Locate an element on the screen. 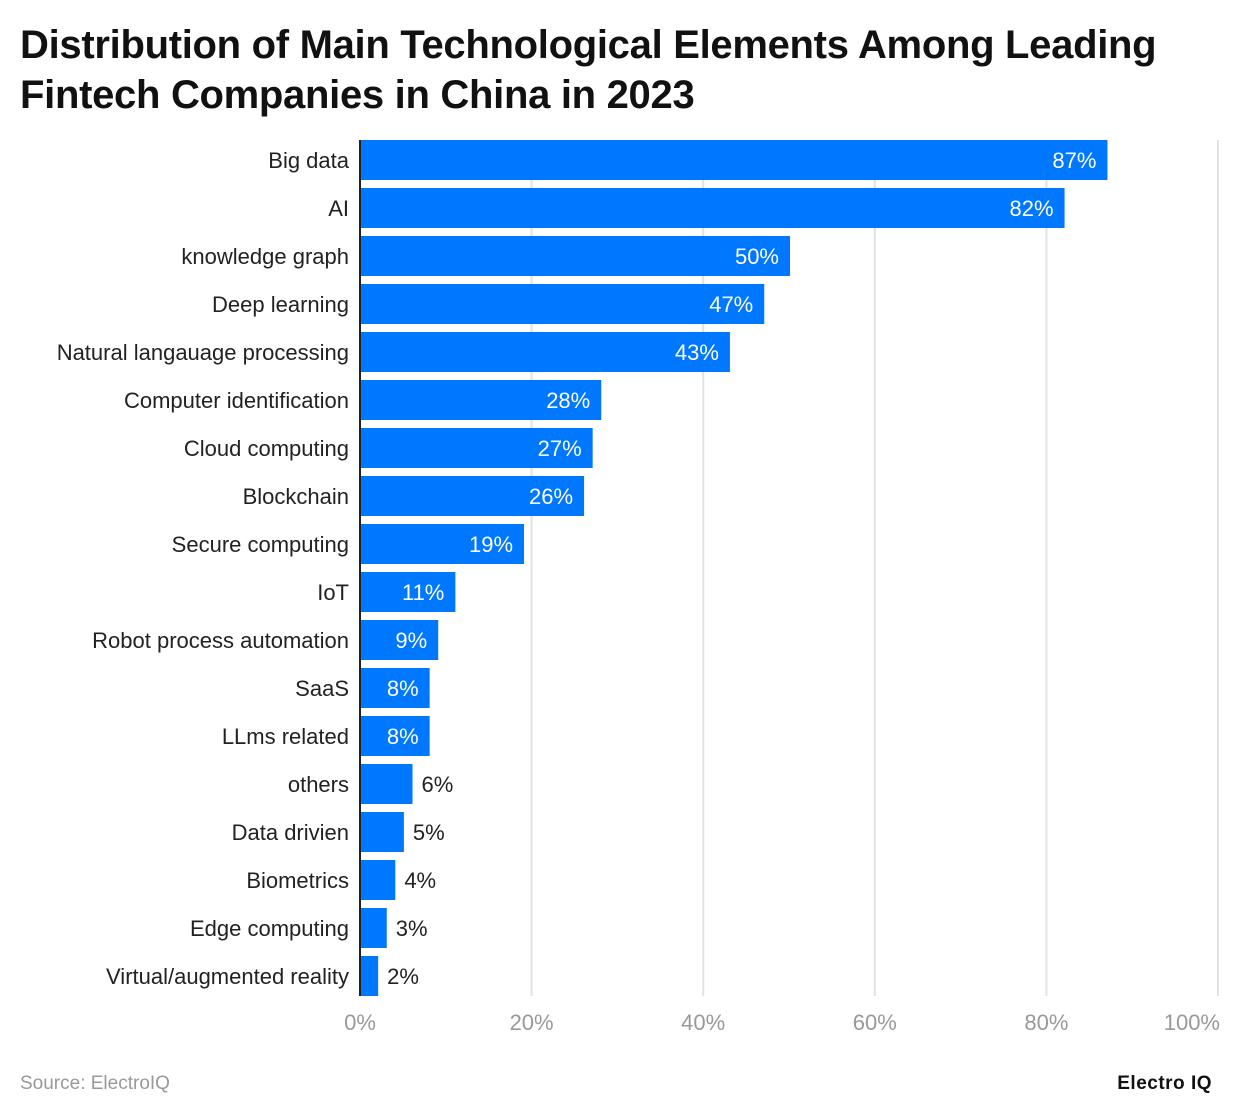 The width and height of the screenshot is (1240, 1118). category-label: Data drivien is located at coordinates (290, 832).